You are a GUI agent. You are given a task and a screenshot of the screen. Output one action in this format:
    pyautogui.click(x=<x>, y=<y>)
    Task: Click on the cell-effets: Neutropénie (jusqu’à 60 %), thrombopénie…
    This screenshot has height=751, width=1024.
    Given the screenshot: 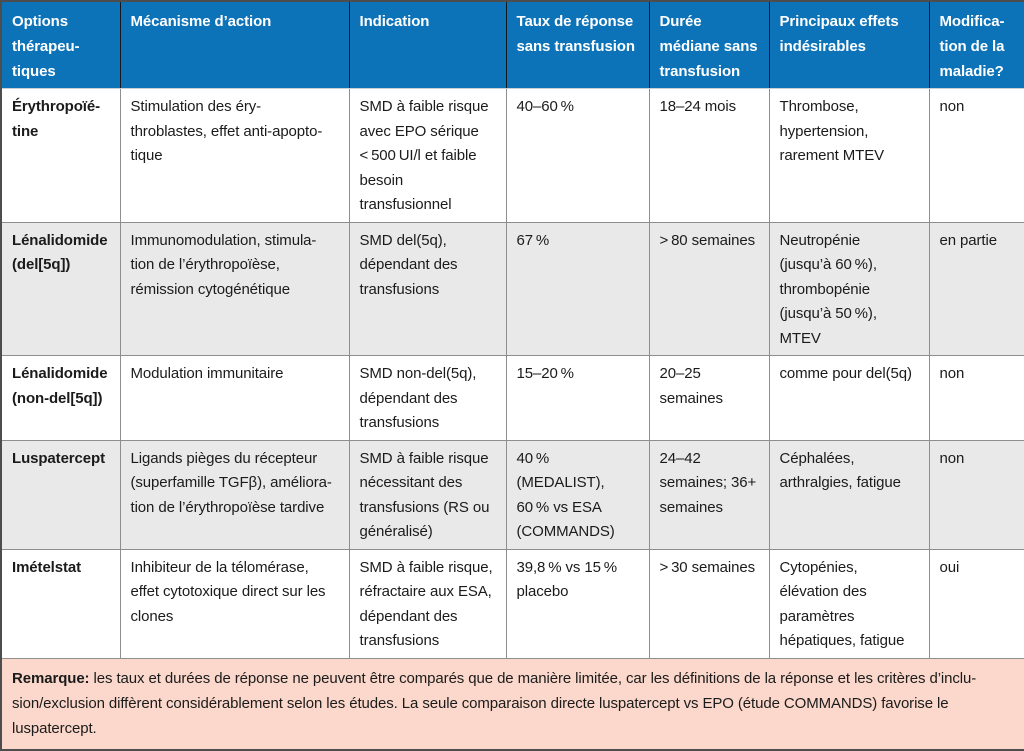 What is the action you would take?
    pyautogui.click(x=849, y=288)
    